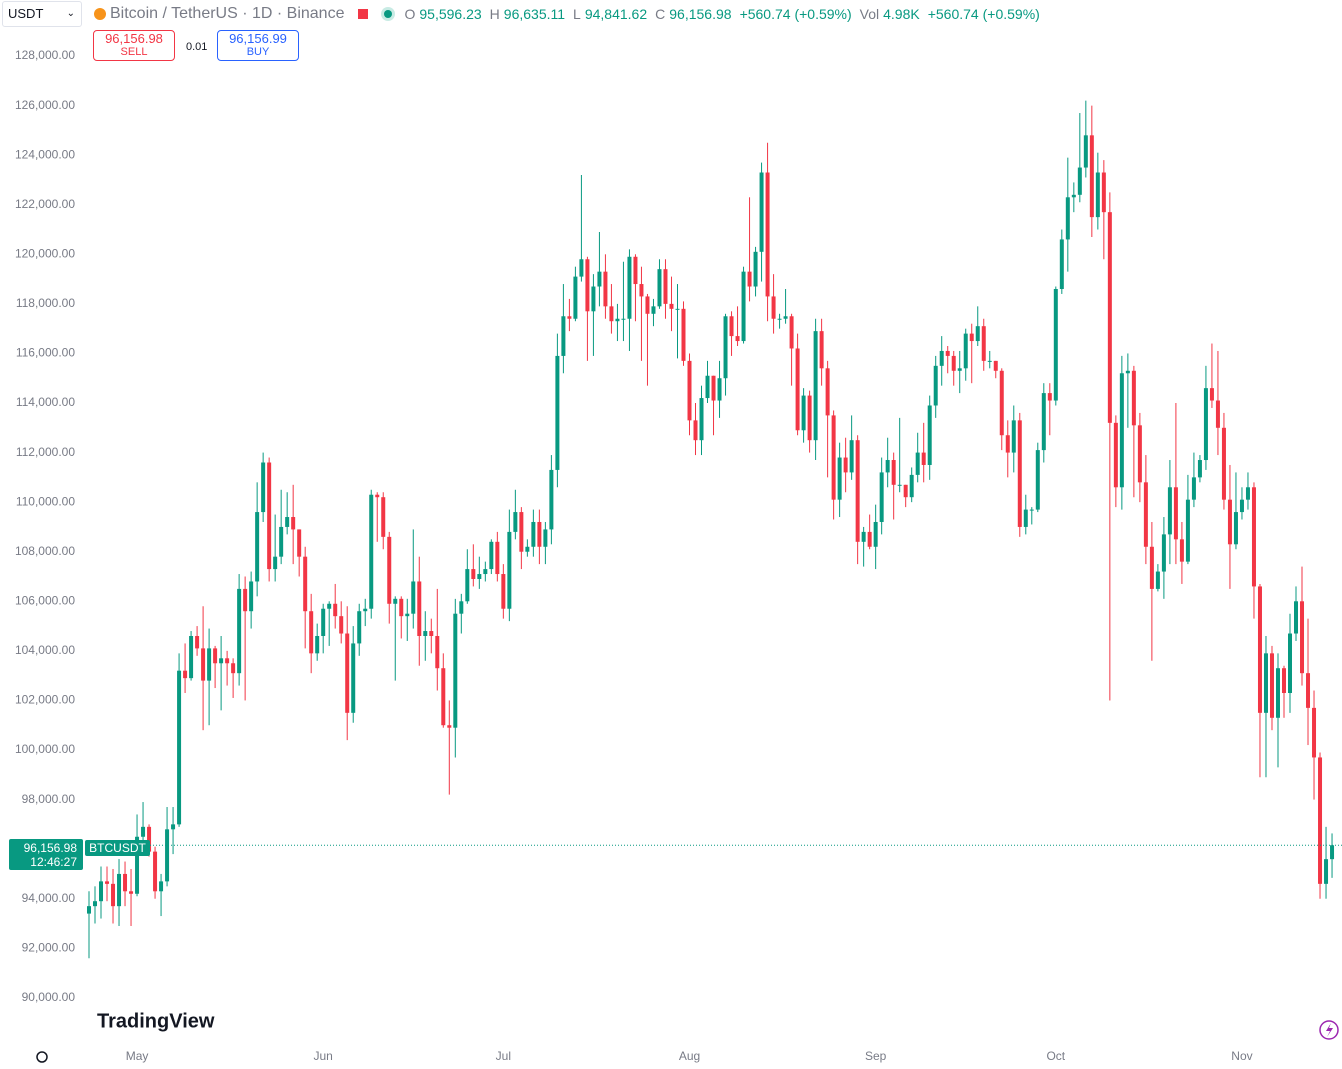 Image resolution: width=1342 pixels, height=1069 pixels. What do you see at coordinates (700, 14) in the screenshot?
I see `close-value: 96,156.98` at bounding box center [700, 14].